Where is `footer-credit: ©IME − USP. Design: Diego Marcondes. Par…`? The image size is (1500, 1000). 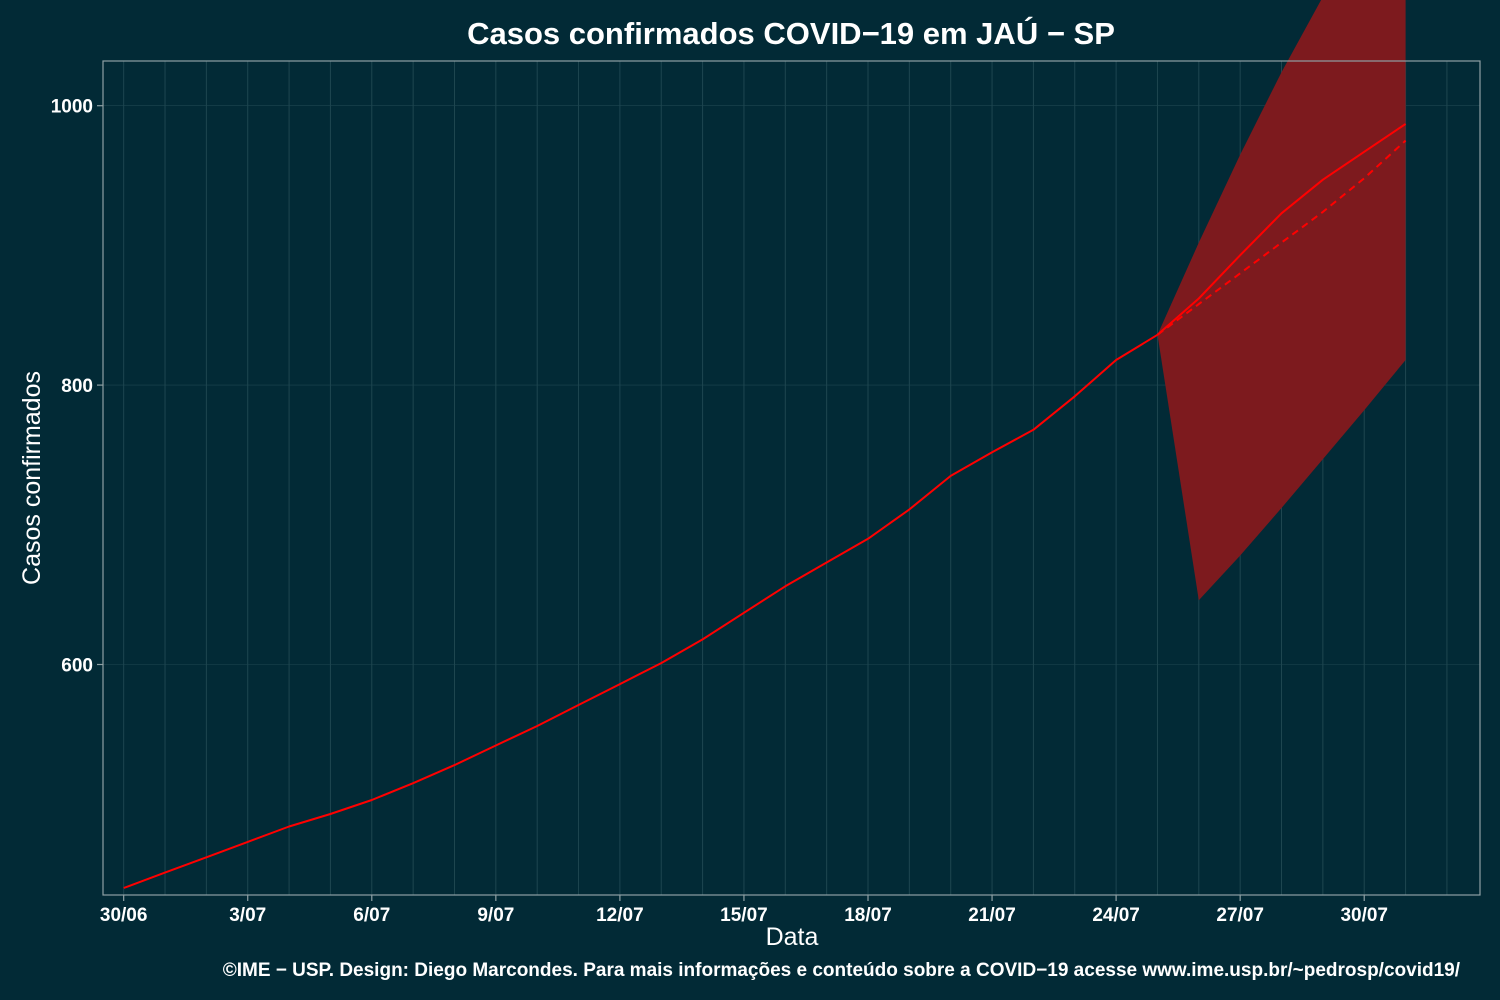 footer-credit: ©IME − USP. Design: Diego Marcondes. Par… is located at coordinates (842, 970).